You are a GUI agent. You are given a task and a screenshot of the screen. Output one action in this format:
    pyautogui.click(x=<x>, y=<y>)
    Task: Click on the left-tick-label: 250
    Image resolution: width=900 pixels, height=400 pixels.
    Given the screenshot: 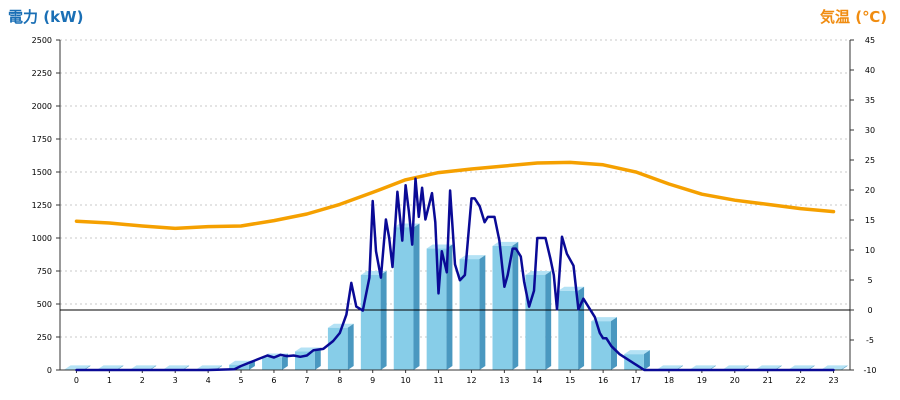 What is the action you would take?
    pyautogui.click(x=44, y=337)
    